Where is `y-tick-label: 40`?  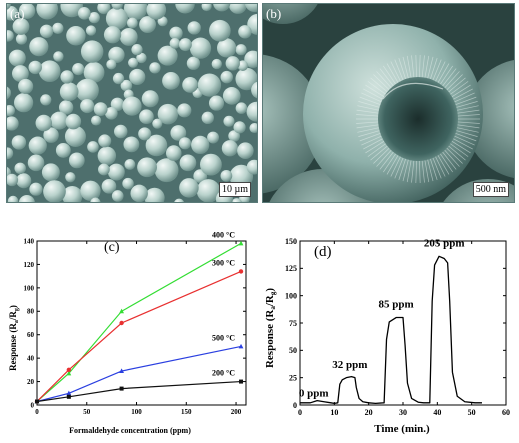 y-tick-label: 40 is located at coordinates (31, 359).